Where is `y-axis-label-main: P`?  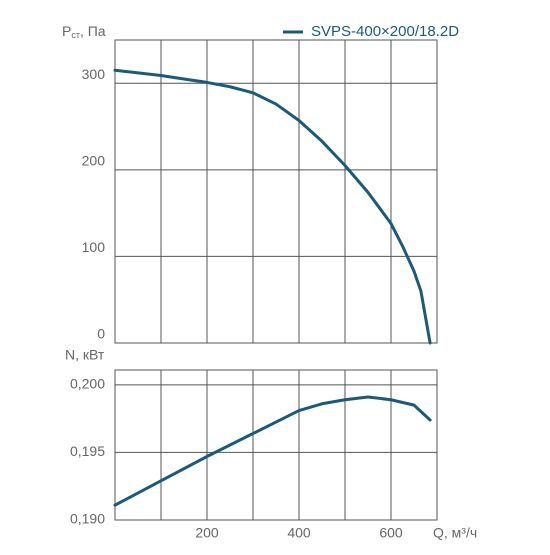
y-axis-label-main: P is located at coordinates (66, 31).